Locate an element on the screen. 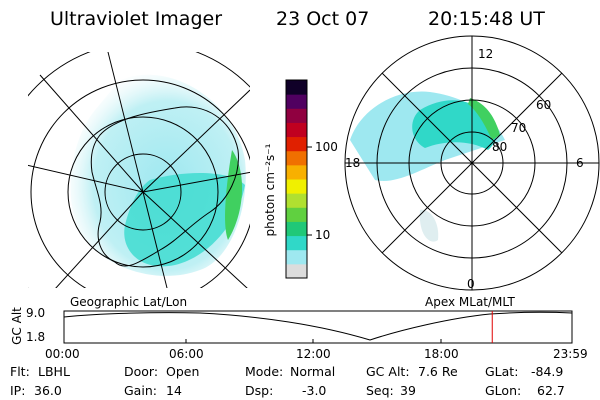 This screenshot has width=600, height=400. dsp-key: Dsp: is located at coordinates (259, 390).